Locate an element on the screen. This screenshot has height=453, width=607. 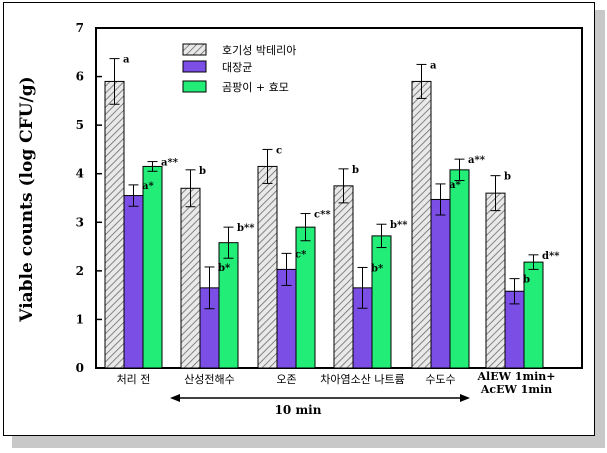
x-category-label: 오존 is located at coordinates (286, 379).